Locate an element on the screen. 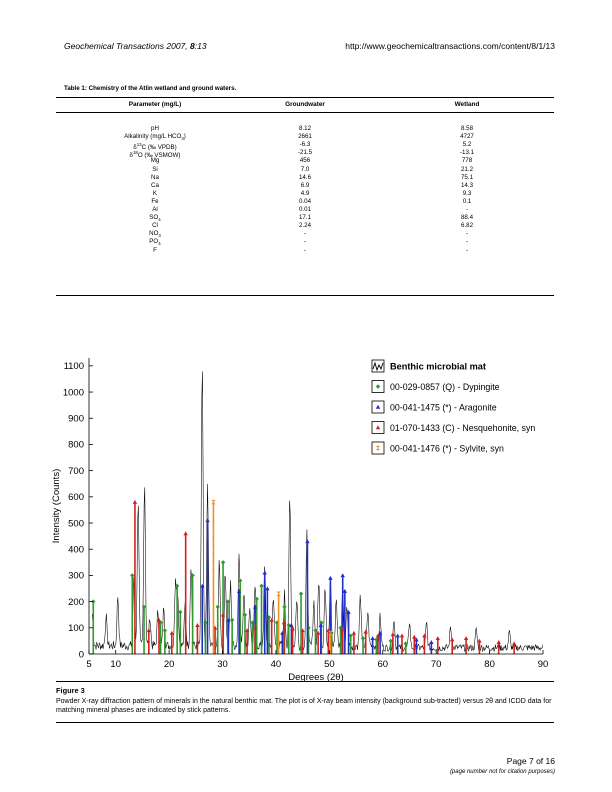 This screenshot has width=612, height=792. table-cell-groundwater: 17.1 is located at coordinates (305, 218).